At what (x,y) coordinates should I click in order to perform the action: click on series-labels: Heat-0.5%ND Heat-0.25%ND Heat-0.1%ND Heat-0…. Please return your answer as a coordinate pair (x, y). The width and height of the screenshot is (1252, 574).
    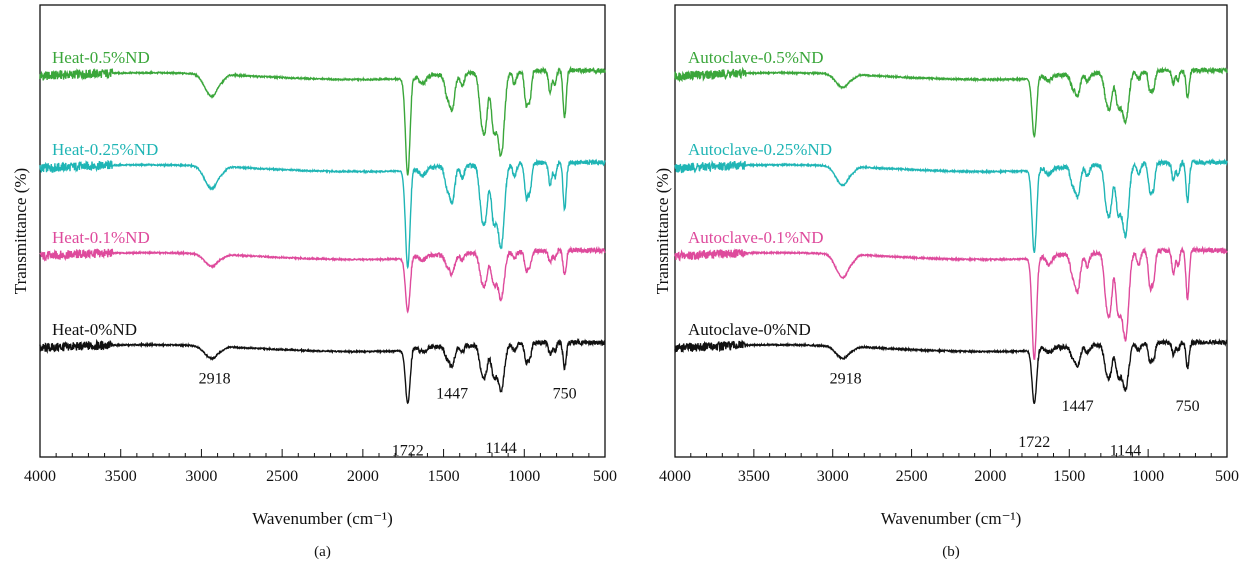
    Looking at the image, I should click on (105, 193).